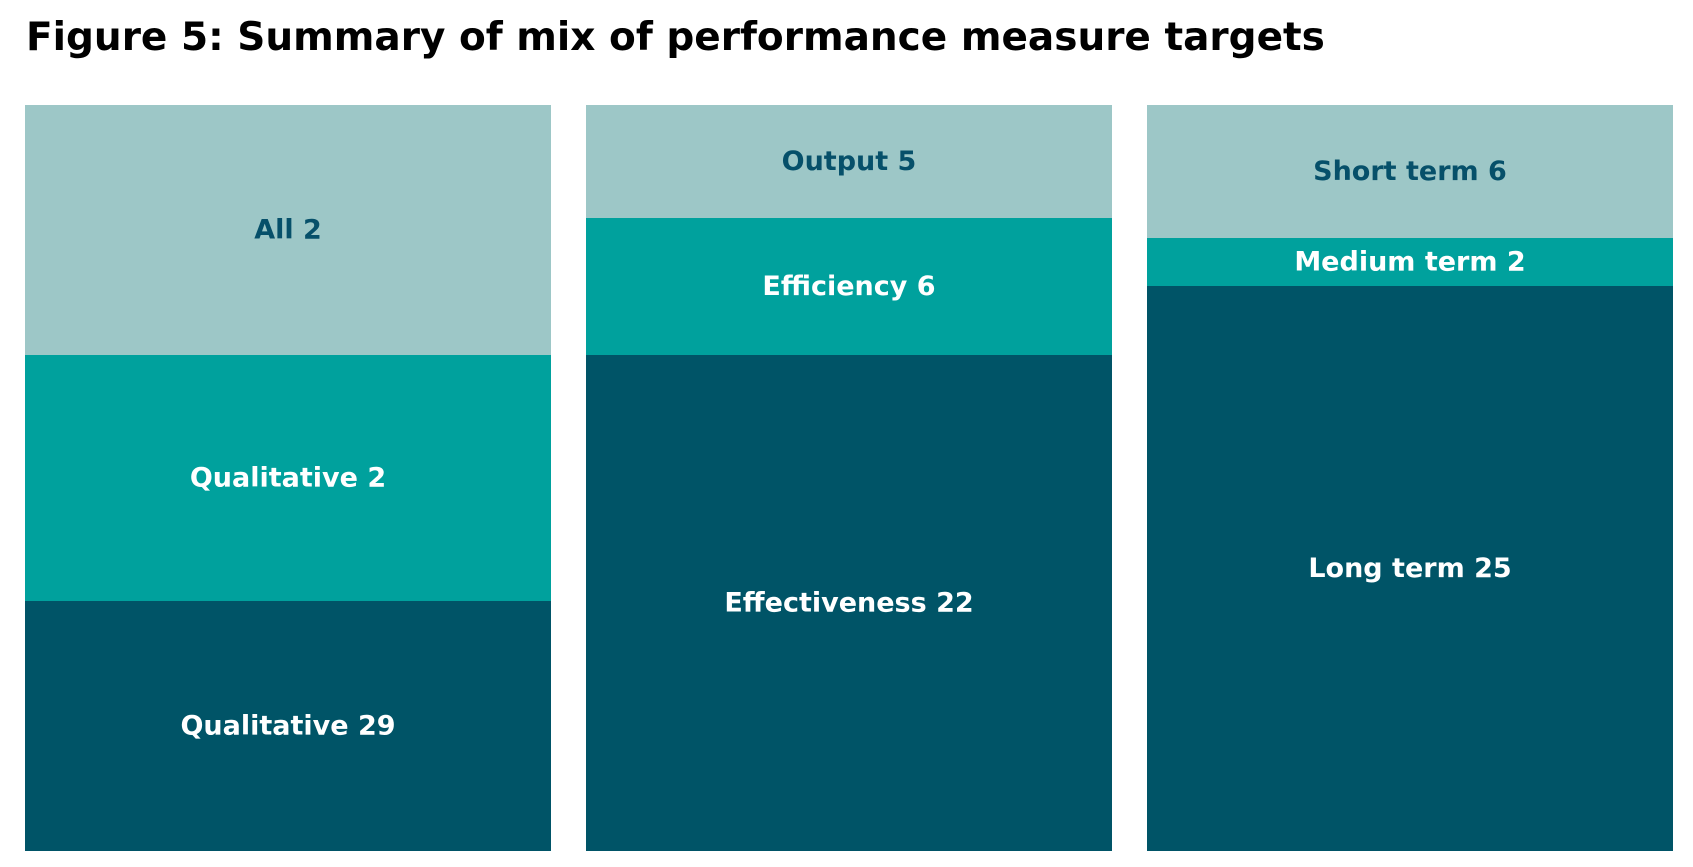 This screenshot has height=867, width=1693. I want to click on segment-label: All 2, so click(288, 230).